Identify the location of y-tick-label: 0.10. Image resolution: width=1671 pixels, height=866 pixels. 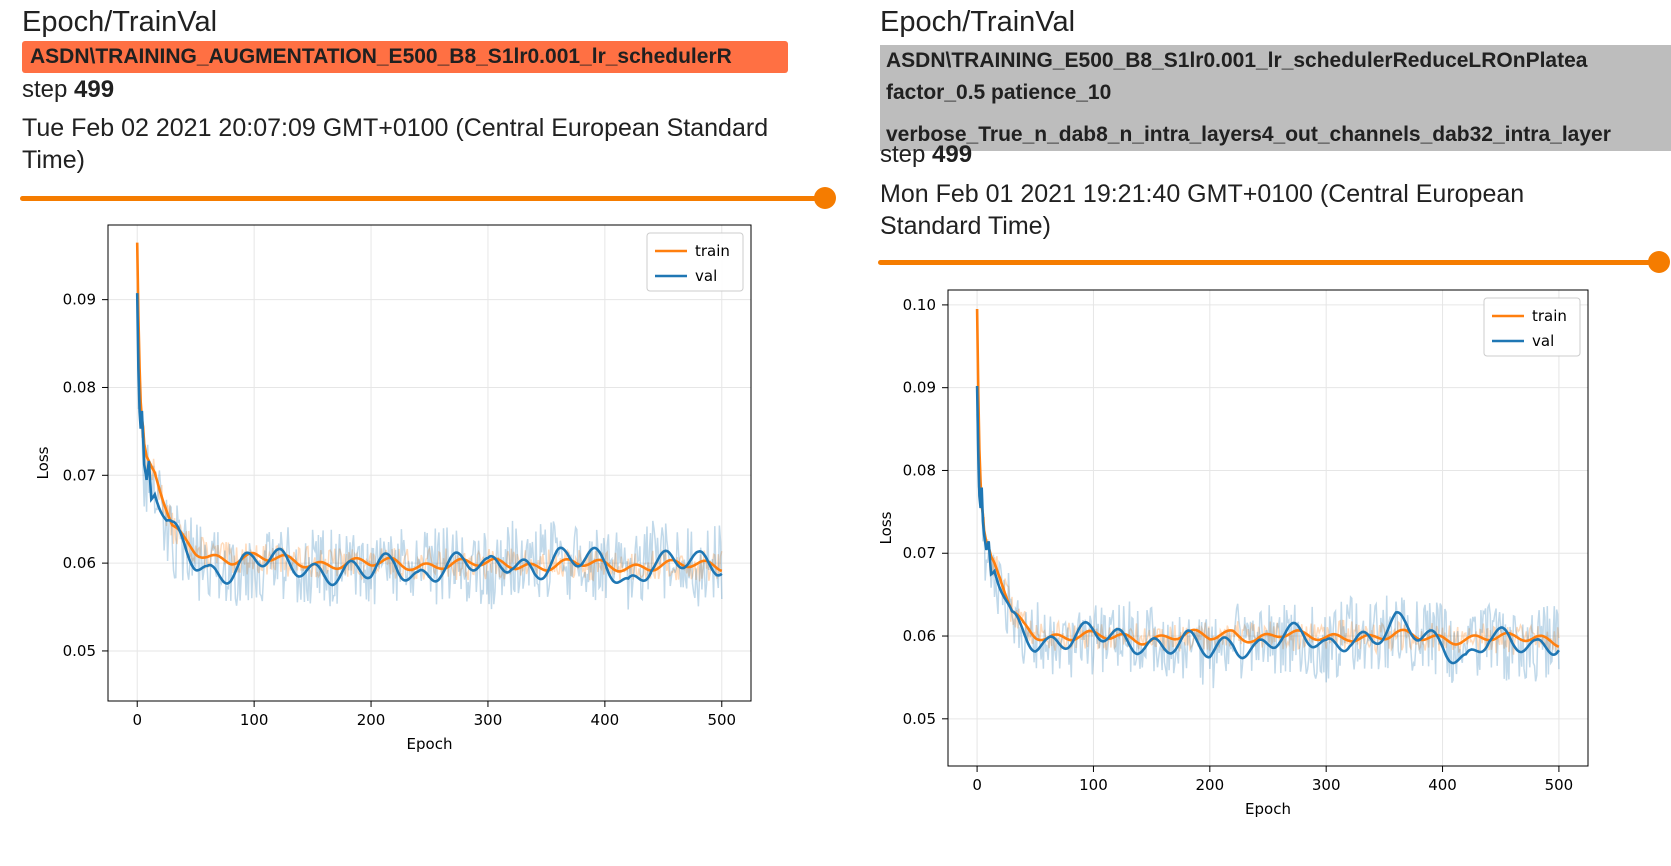
(919, 305).